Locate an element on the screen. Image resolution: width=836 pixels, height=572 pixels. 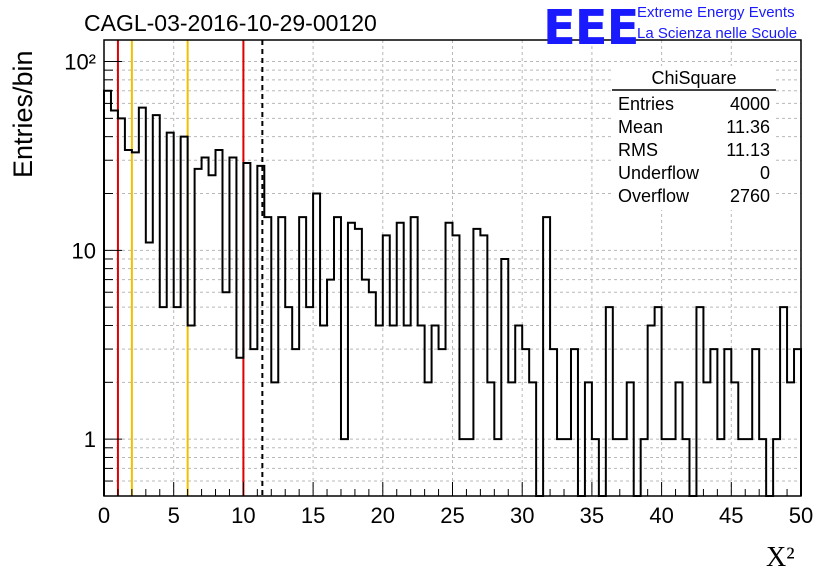
x-tick-label: 25 is located at coordinates (452, 515).